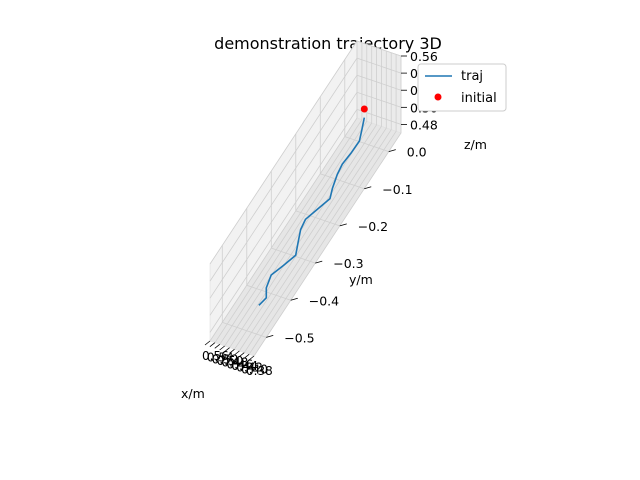 Image resolution: width=640 pixels, height=480 pixels. Describe the element at coordinates (220, 358) in the screenshot. I see `x-tick-label: 0.54` at that location.